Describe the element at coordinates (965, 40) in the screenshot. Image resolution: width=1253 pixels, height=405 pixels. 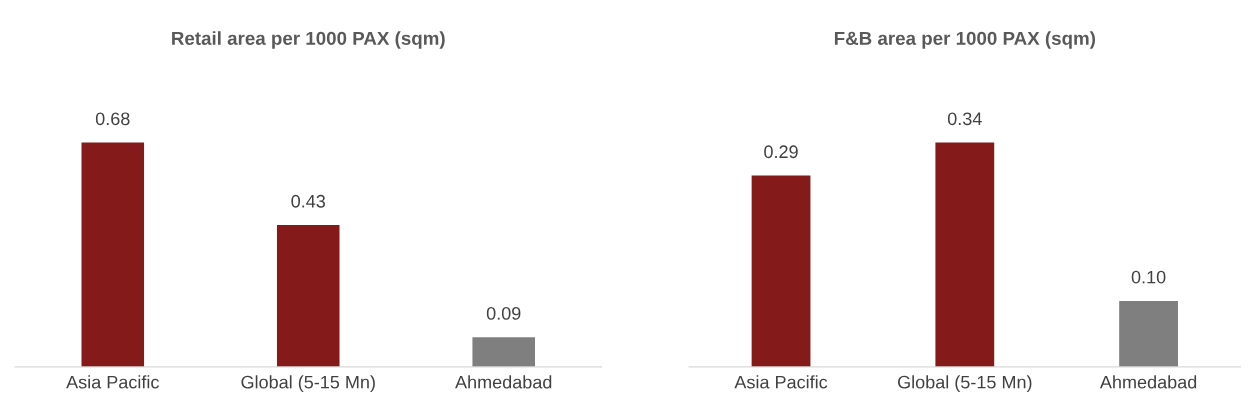
I see `chart-title: F&B area per 1000 PAX (sqm)` at that location.